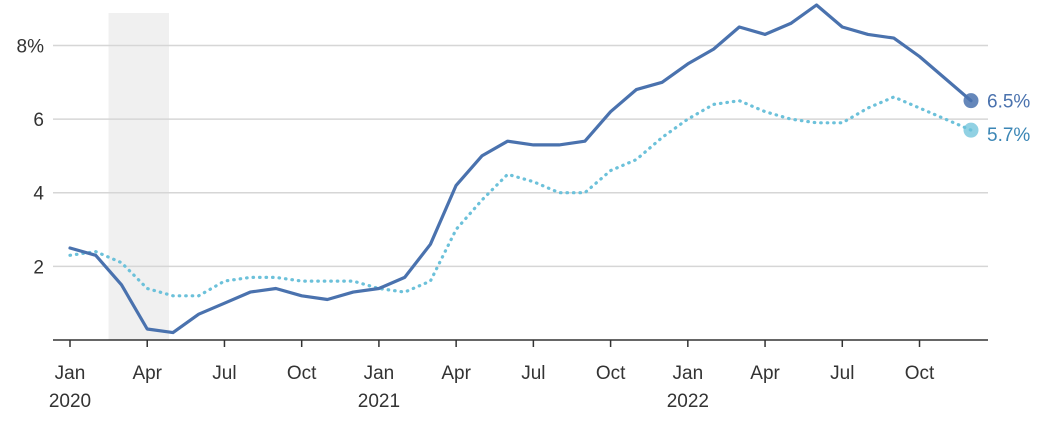 The height and width of the screenshot is (429, 1058). I want to click on x-axis, so click(520, 343).